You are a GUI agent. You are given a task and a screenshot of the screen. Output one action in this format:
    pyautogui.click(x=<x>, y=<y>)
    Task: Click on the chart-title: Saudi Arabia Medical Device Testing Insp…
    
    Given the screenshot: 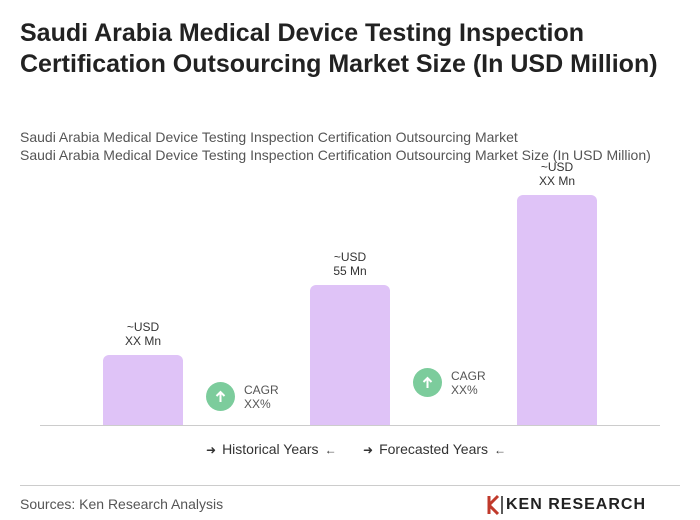 What is the action you would take?
    pyautogui.click(x=339, y=48)
    